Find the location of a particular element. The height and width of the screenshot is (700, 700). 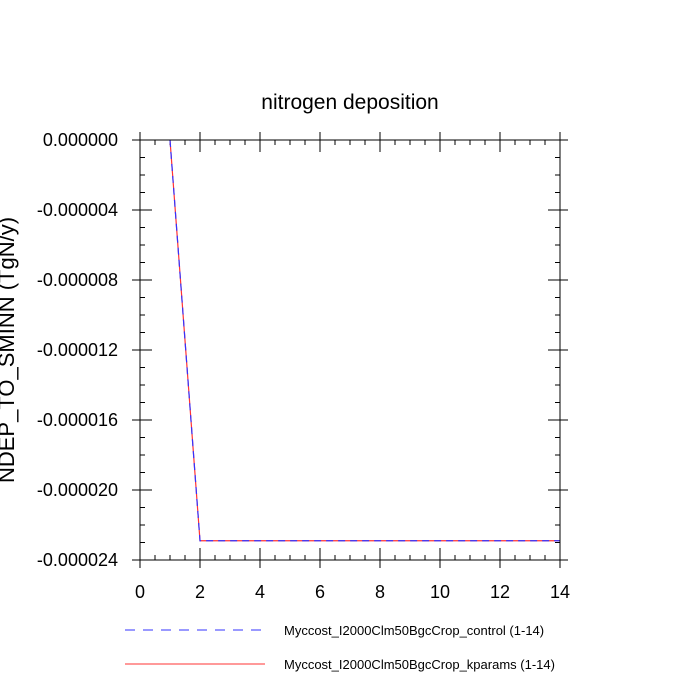

y-tick-label: -0.000020 is located at coordinates (77, 490).